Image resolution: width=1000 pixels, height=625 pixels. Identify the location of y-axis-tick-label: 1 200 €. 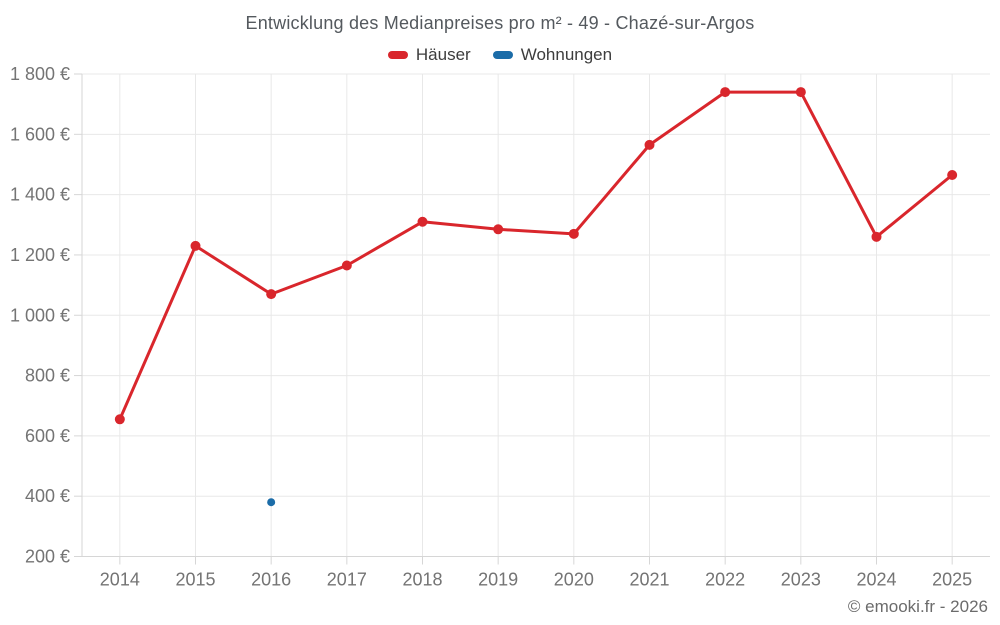
(40, 255).